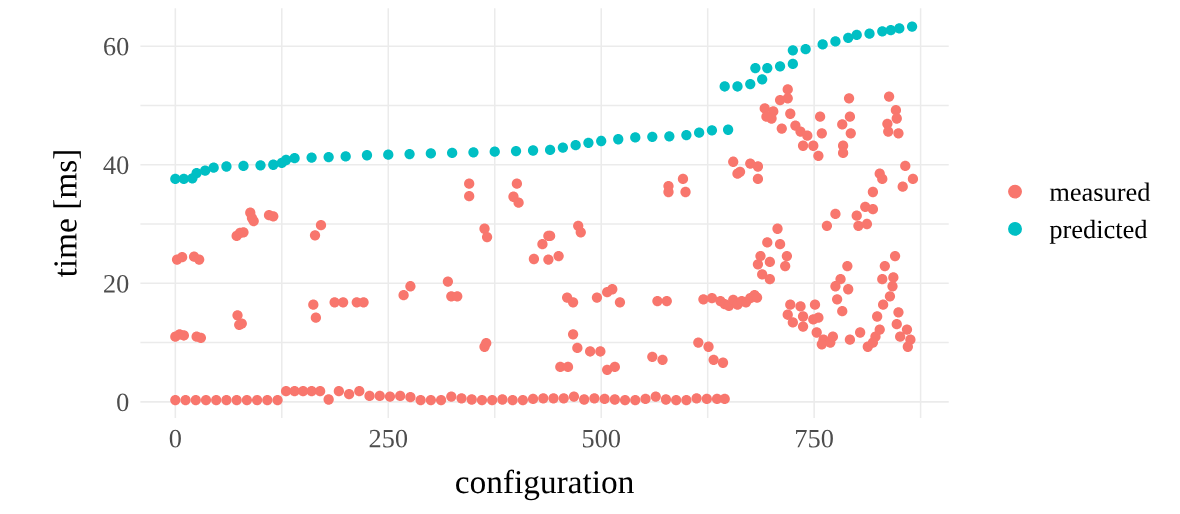 The image size is (1180, 514). Describe the element at coordinates (814, 438) in the screenshot. I see `x-tick-label: 750` at that location.